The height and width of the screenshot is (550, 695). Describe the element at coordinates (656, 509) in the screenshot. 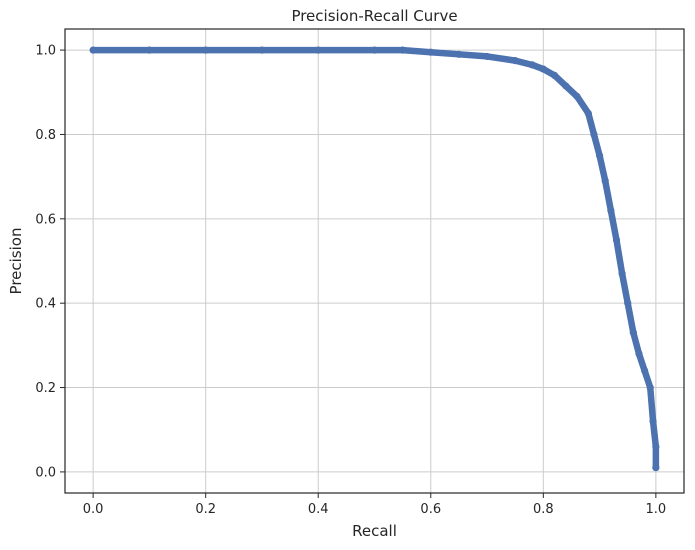

I see `x-tick-label: 1.0` at that location.